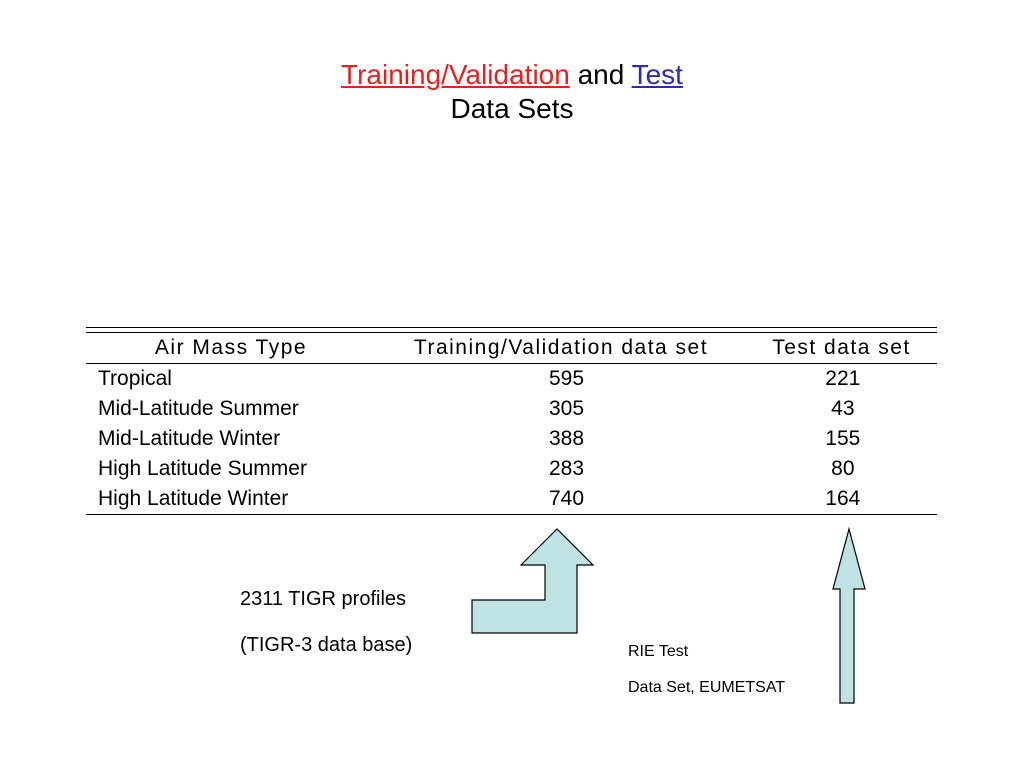  What do you see at coordinates (657, 74) in the screenshot?
I see `title-test: Test` at bounding box center [657, 74].